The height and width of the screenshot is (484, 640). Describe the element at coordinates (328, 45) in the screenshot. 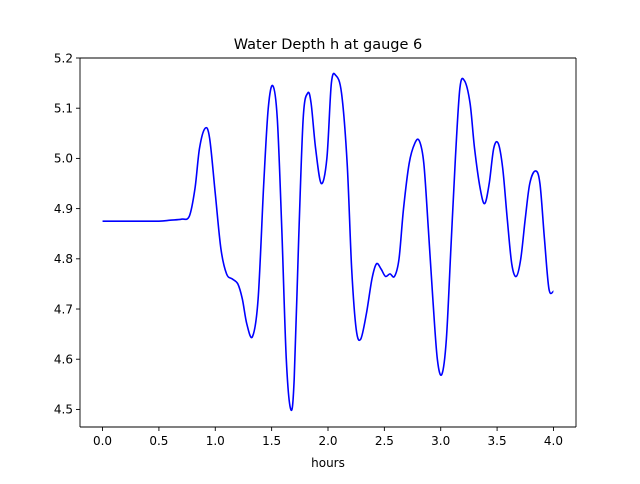

I see `chart-title: Water Depth h at gauge 6` at that location.